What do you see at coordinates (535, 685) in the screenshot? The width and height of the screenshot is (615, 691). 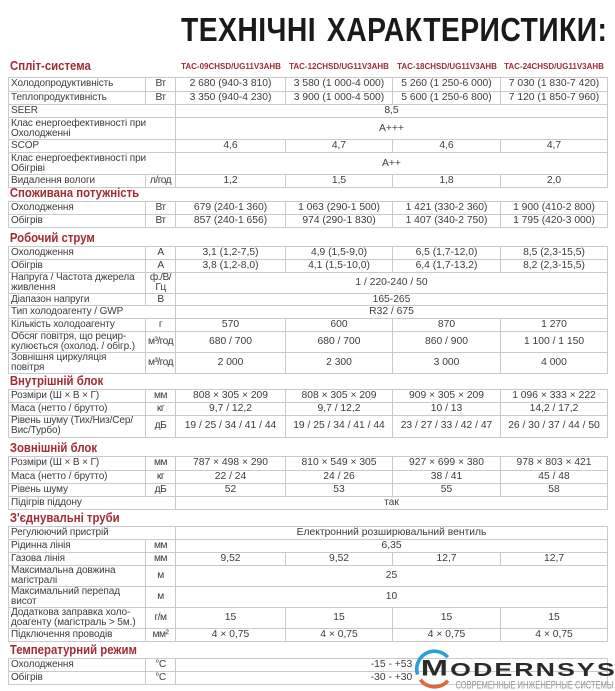 I see `svg-text: СОВРЕМЕННЫЕ ИНЖЕНЕРНЫЕ СИСТЕМЫ` at bounding box center [535, 685].